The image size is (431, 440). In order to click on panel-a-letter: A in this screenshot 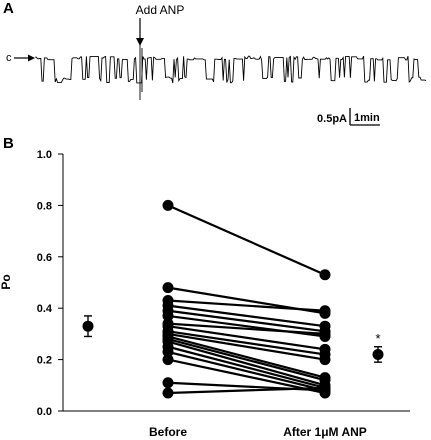, I will do `click(8, 8)`.